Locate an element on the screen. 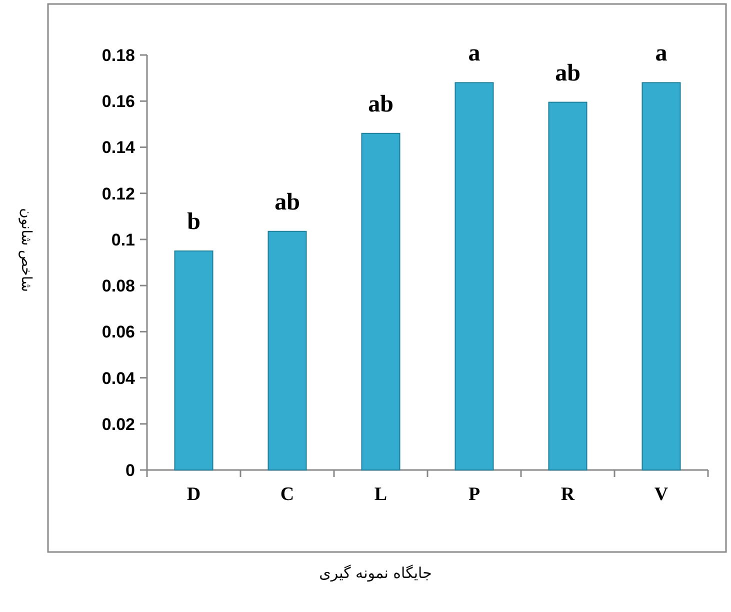 The height and width of the screenshot is (612, 731). annotation: b is located at coordinates (193, 221).